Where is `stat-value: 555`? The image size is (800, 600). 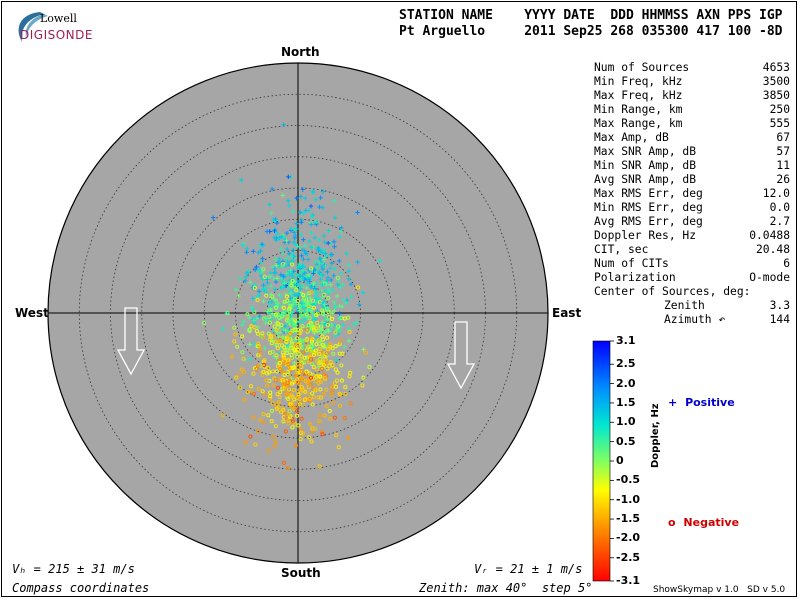 stat-value: 555 is located at coordinates (779, 123).